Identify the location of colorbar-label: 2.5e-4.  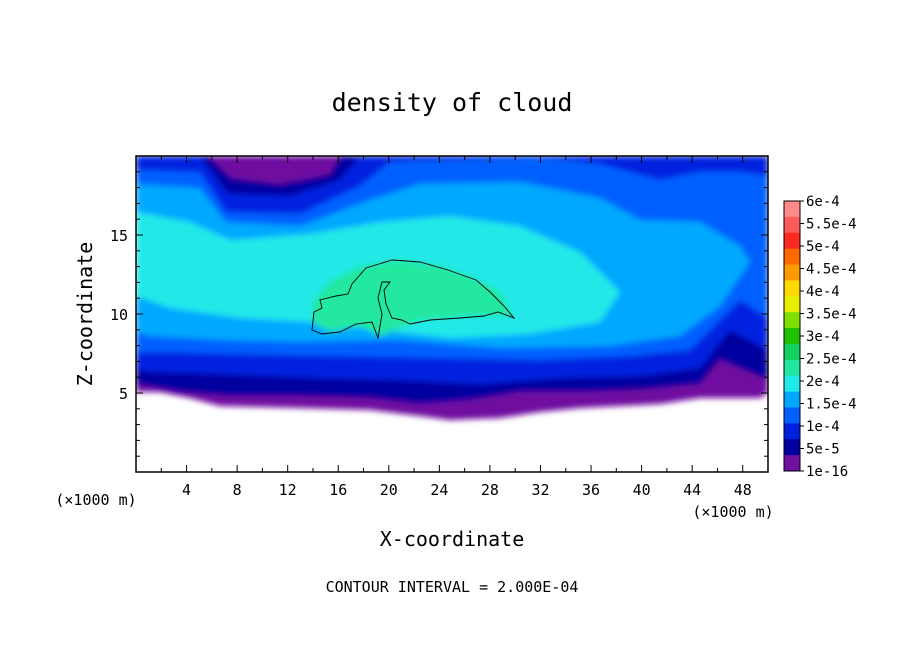
(831, 360).